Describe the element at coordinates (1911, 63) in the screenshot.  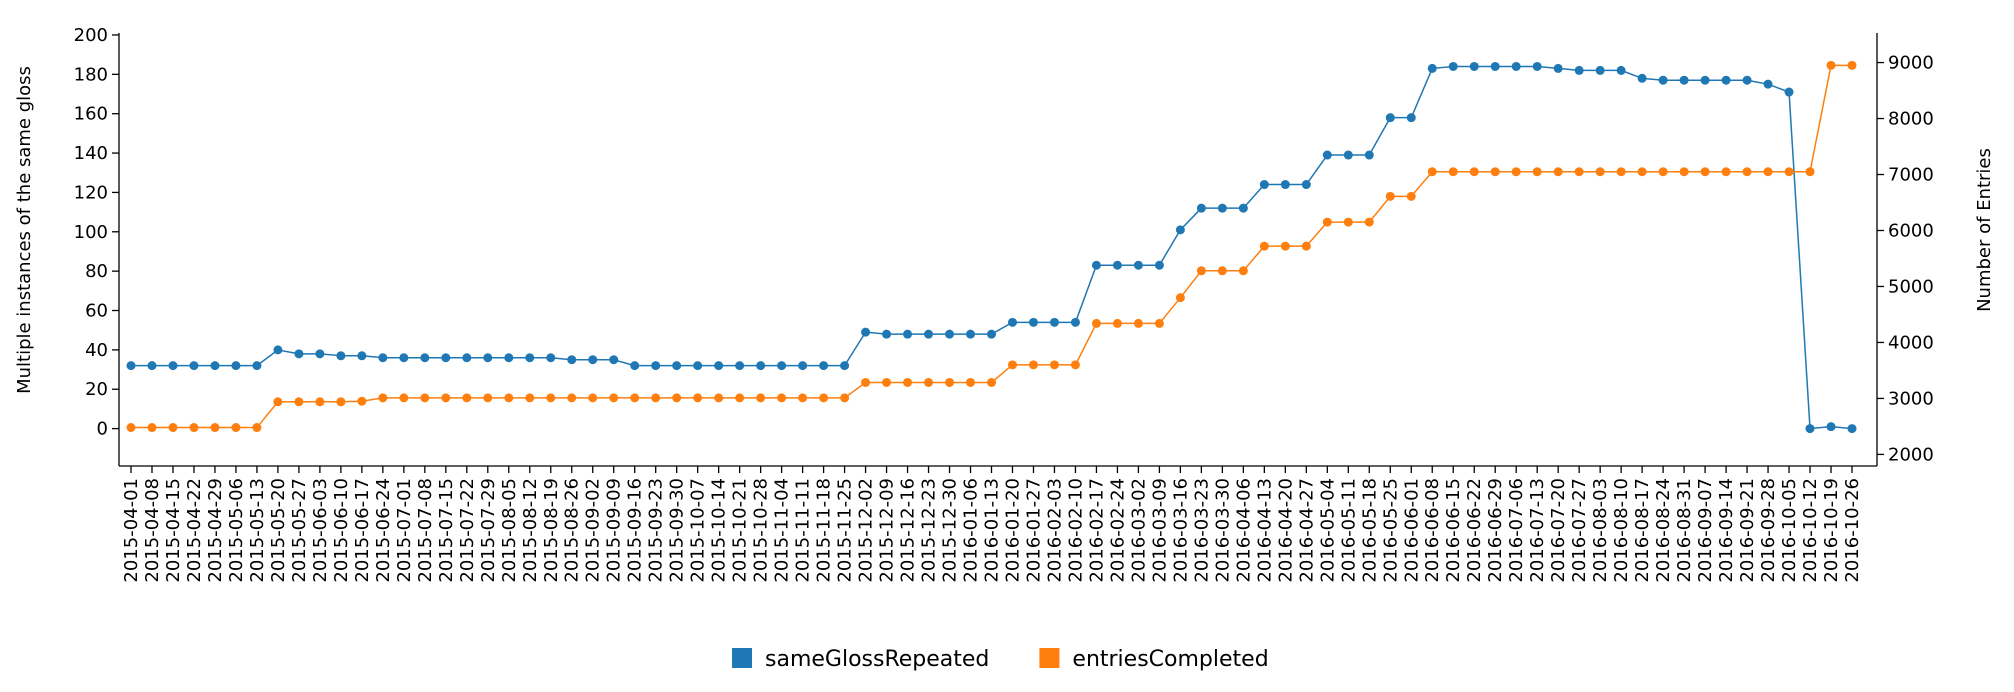
I see `y2-tick-label: 9000` at that location.